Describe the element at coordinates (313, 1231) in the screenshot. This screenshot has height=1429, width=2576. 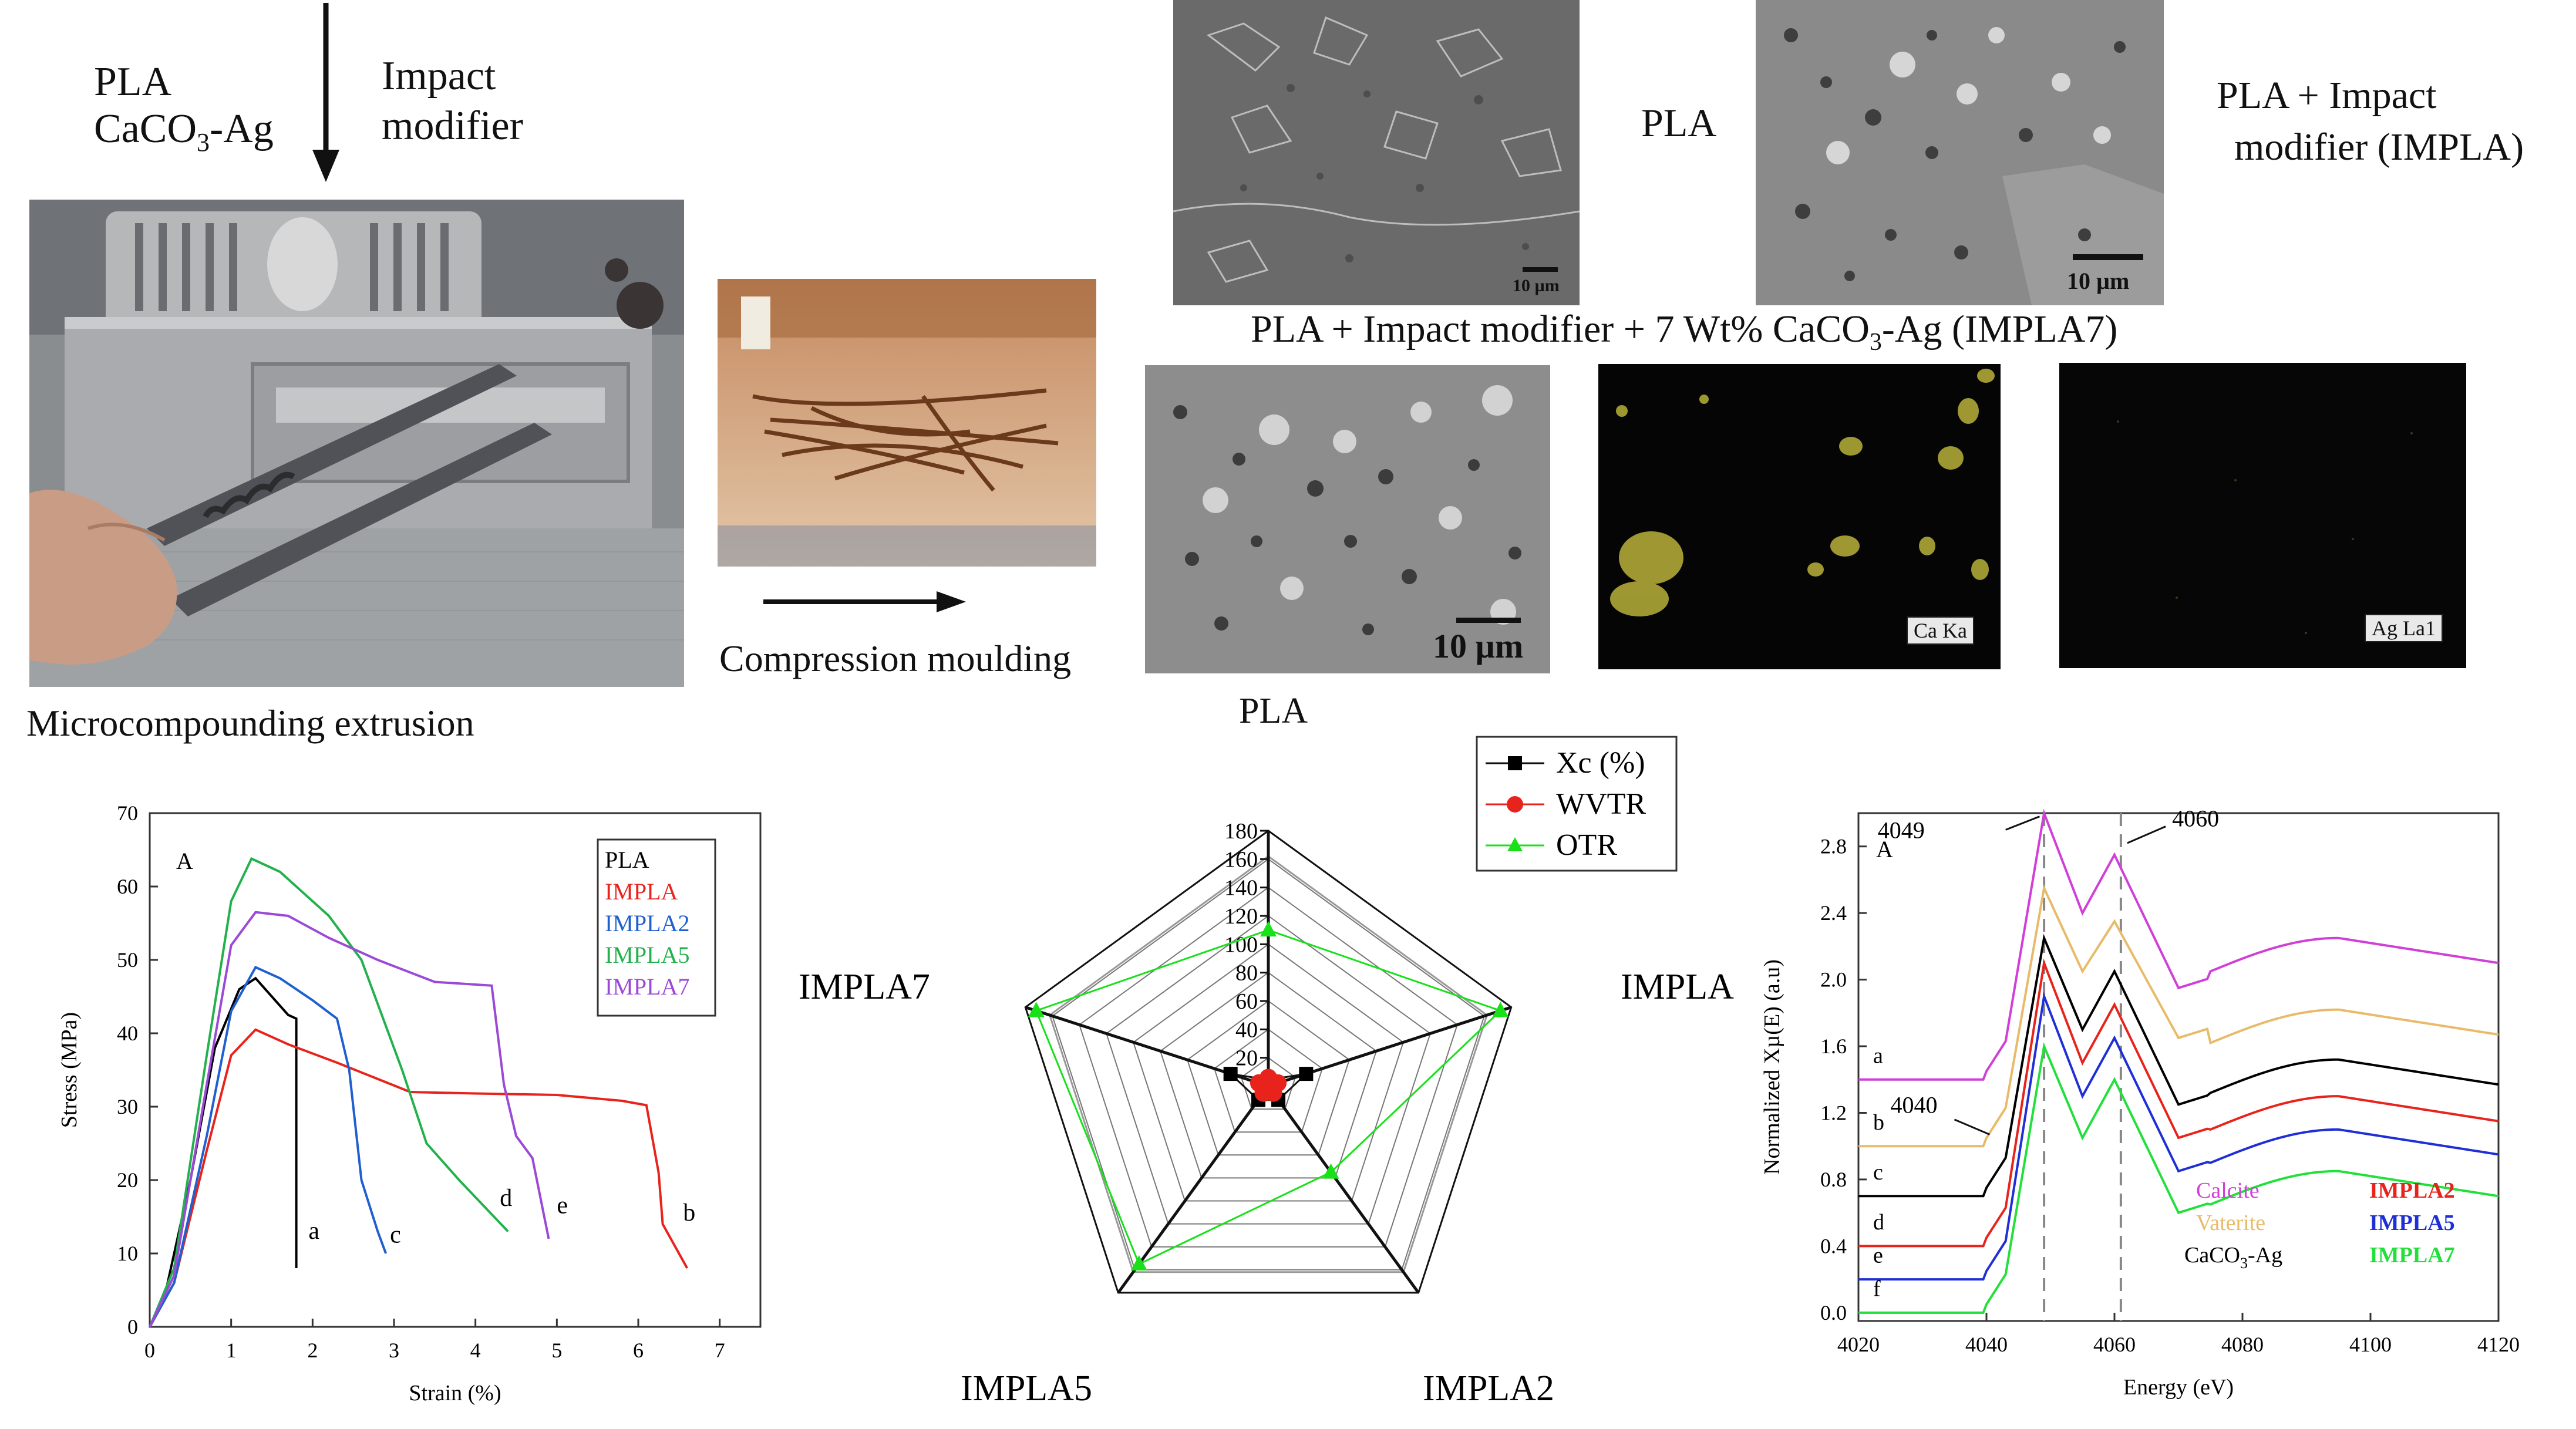
I see `stress-curve-tag-a: a` at that location.